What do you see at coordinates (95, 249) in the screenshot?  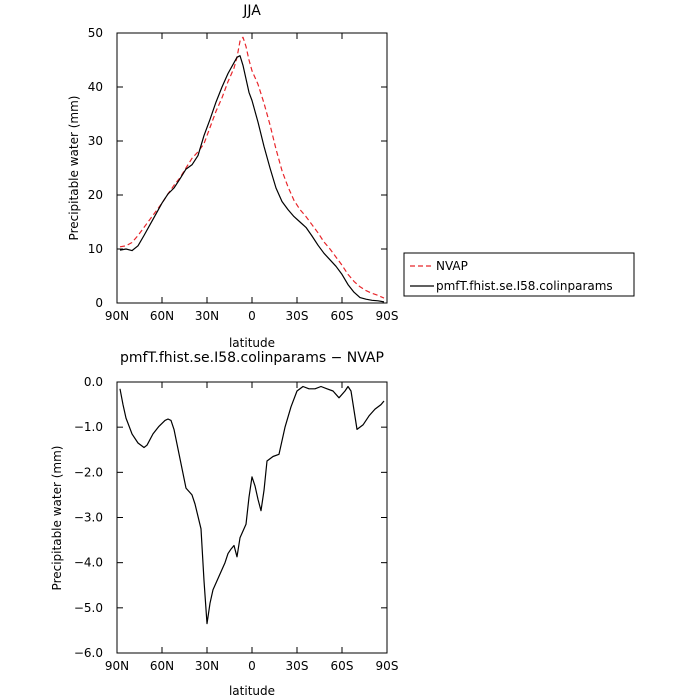 I see `top-y-tick-label: 10` at bounding box center [95, 249].